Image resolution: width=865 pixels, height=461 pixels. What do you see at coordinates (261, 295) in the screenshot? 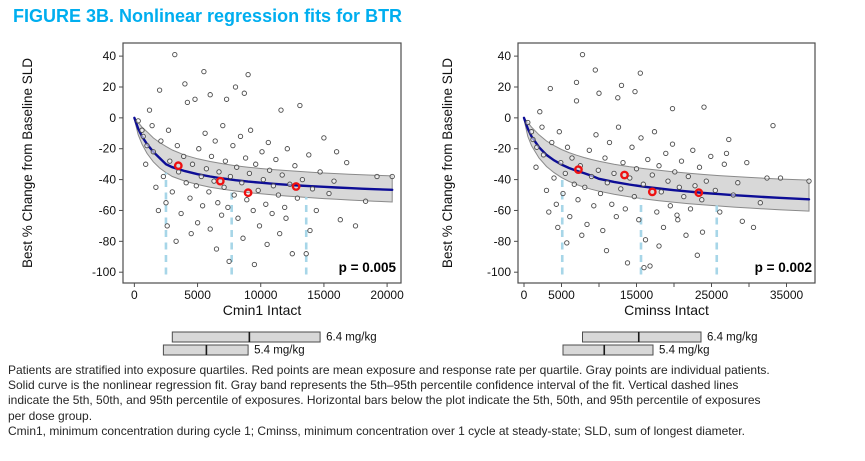
I see `x-tick-label: 10000` at bounding box center [261, 295].